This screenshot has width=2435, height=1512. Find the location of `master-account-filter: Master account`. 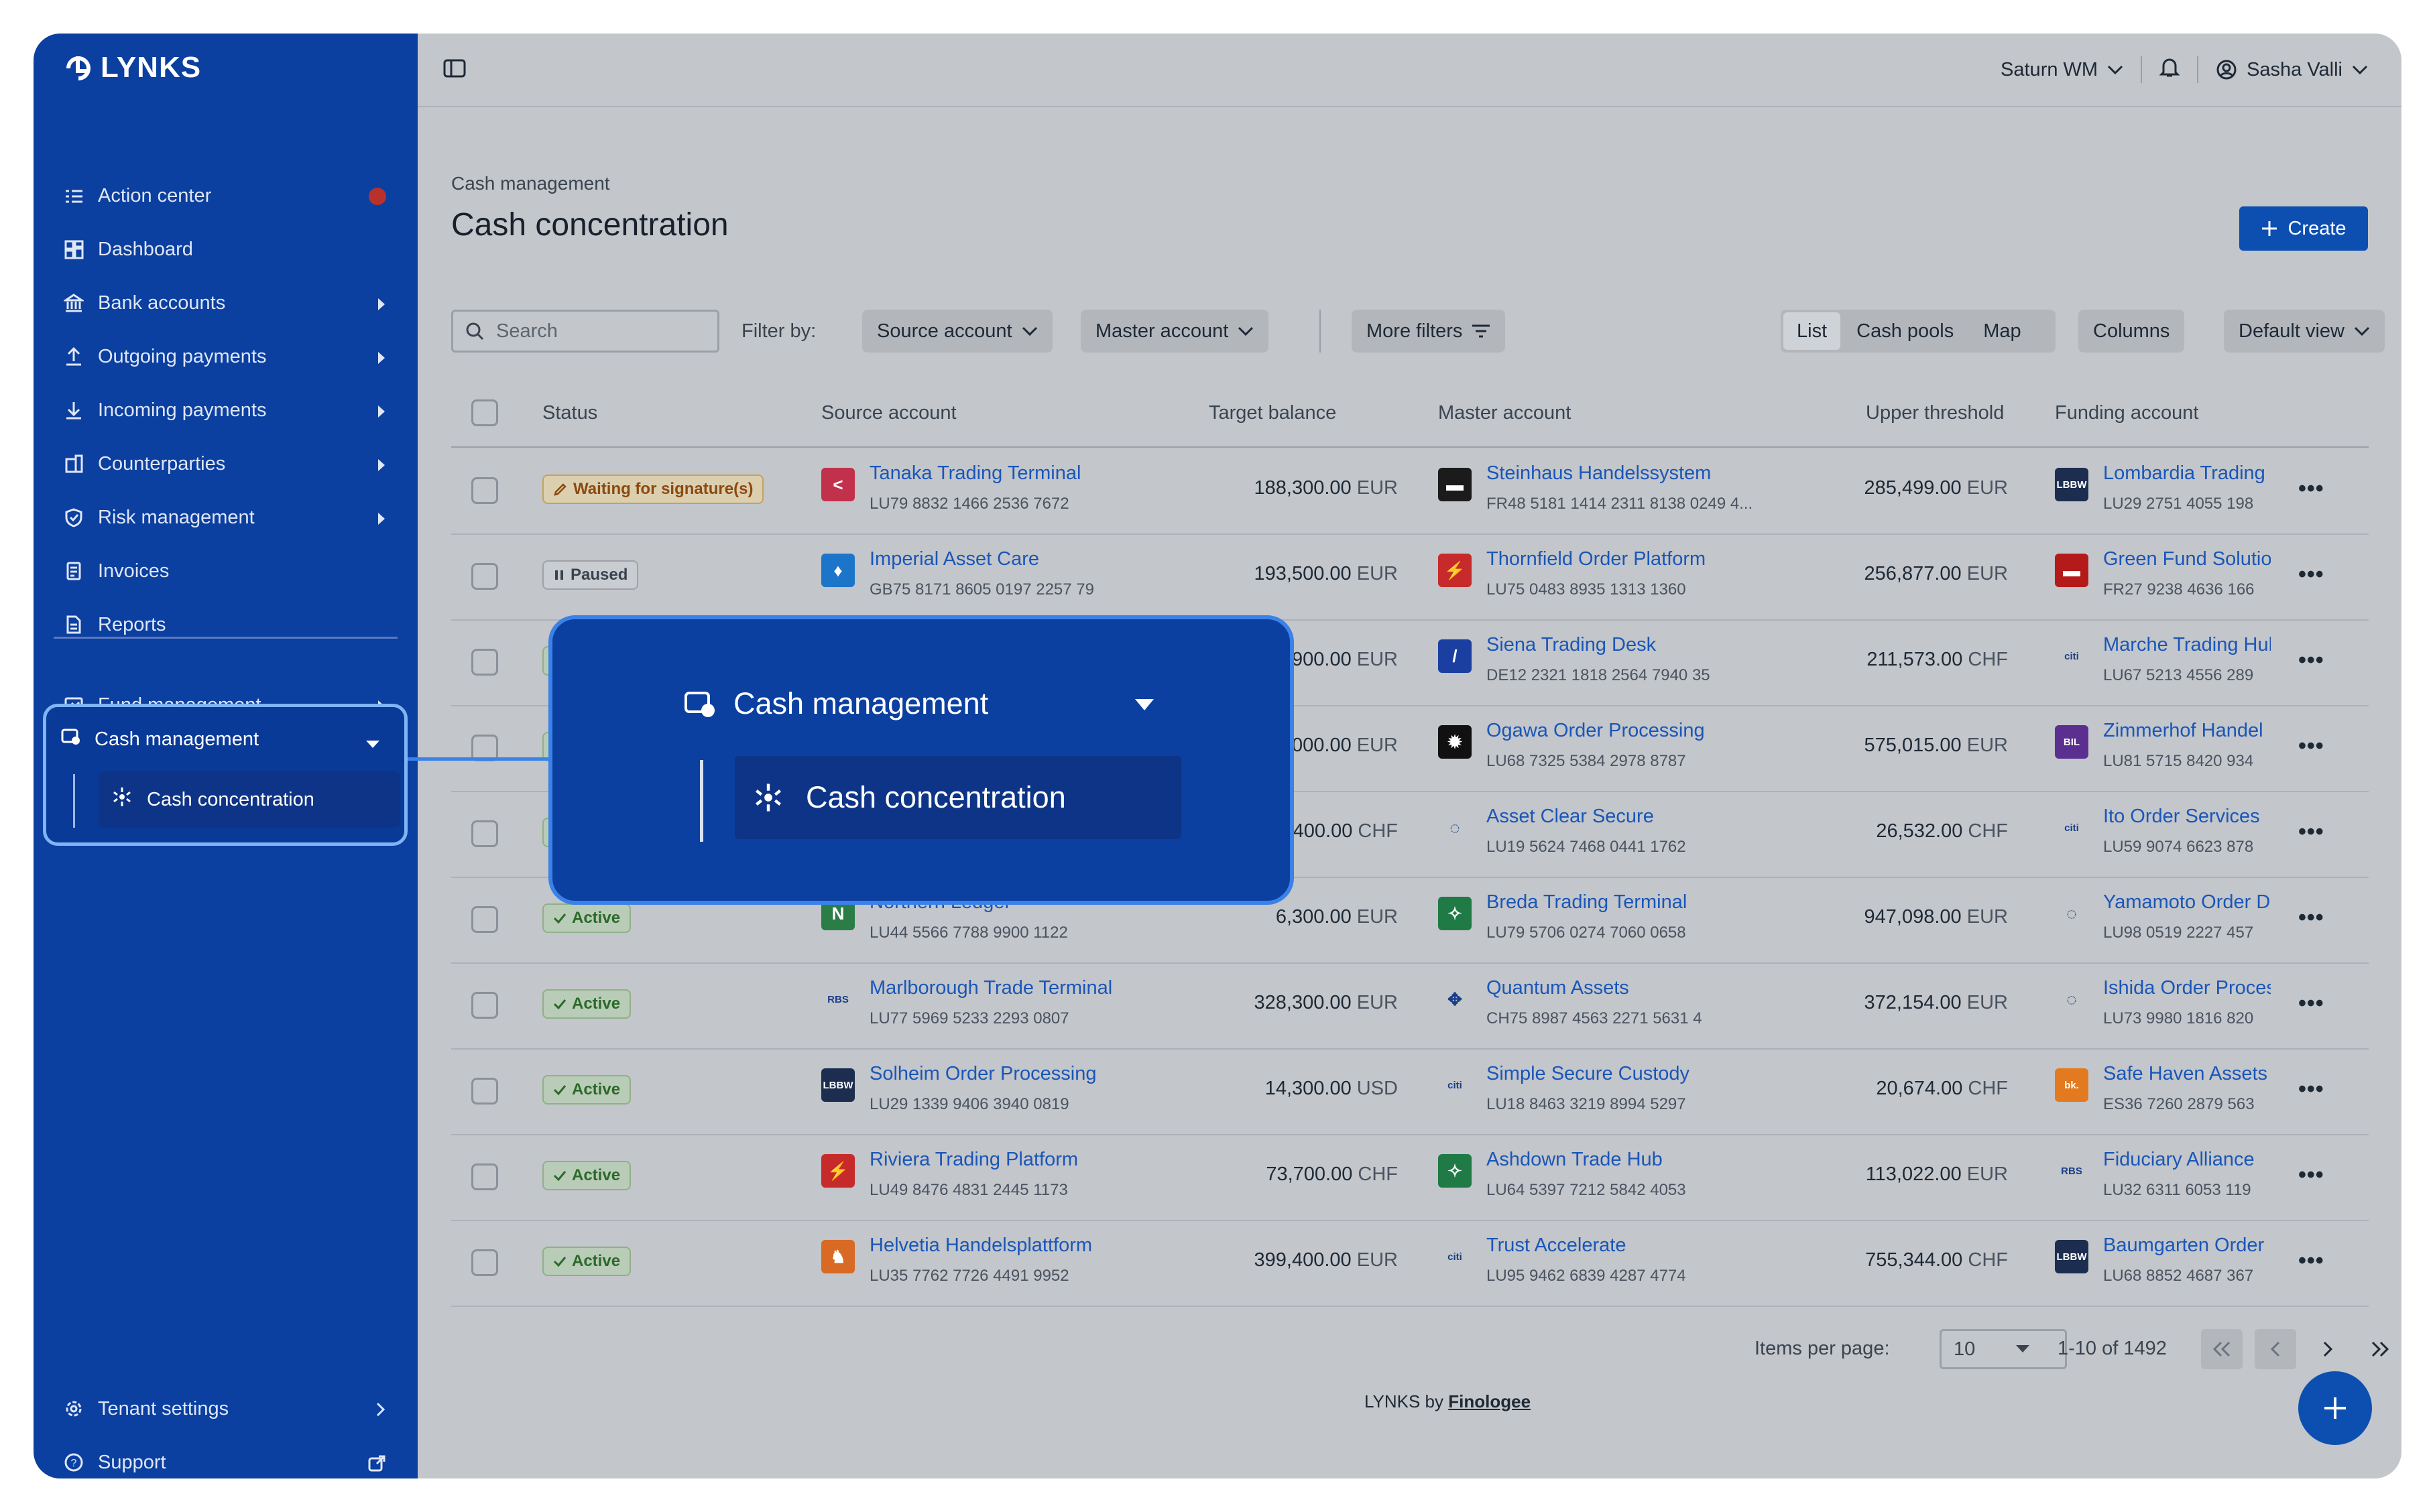

master-account-filter: Master account is located at coordinates (1175, 332).